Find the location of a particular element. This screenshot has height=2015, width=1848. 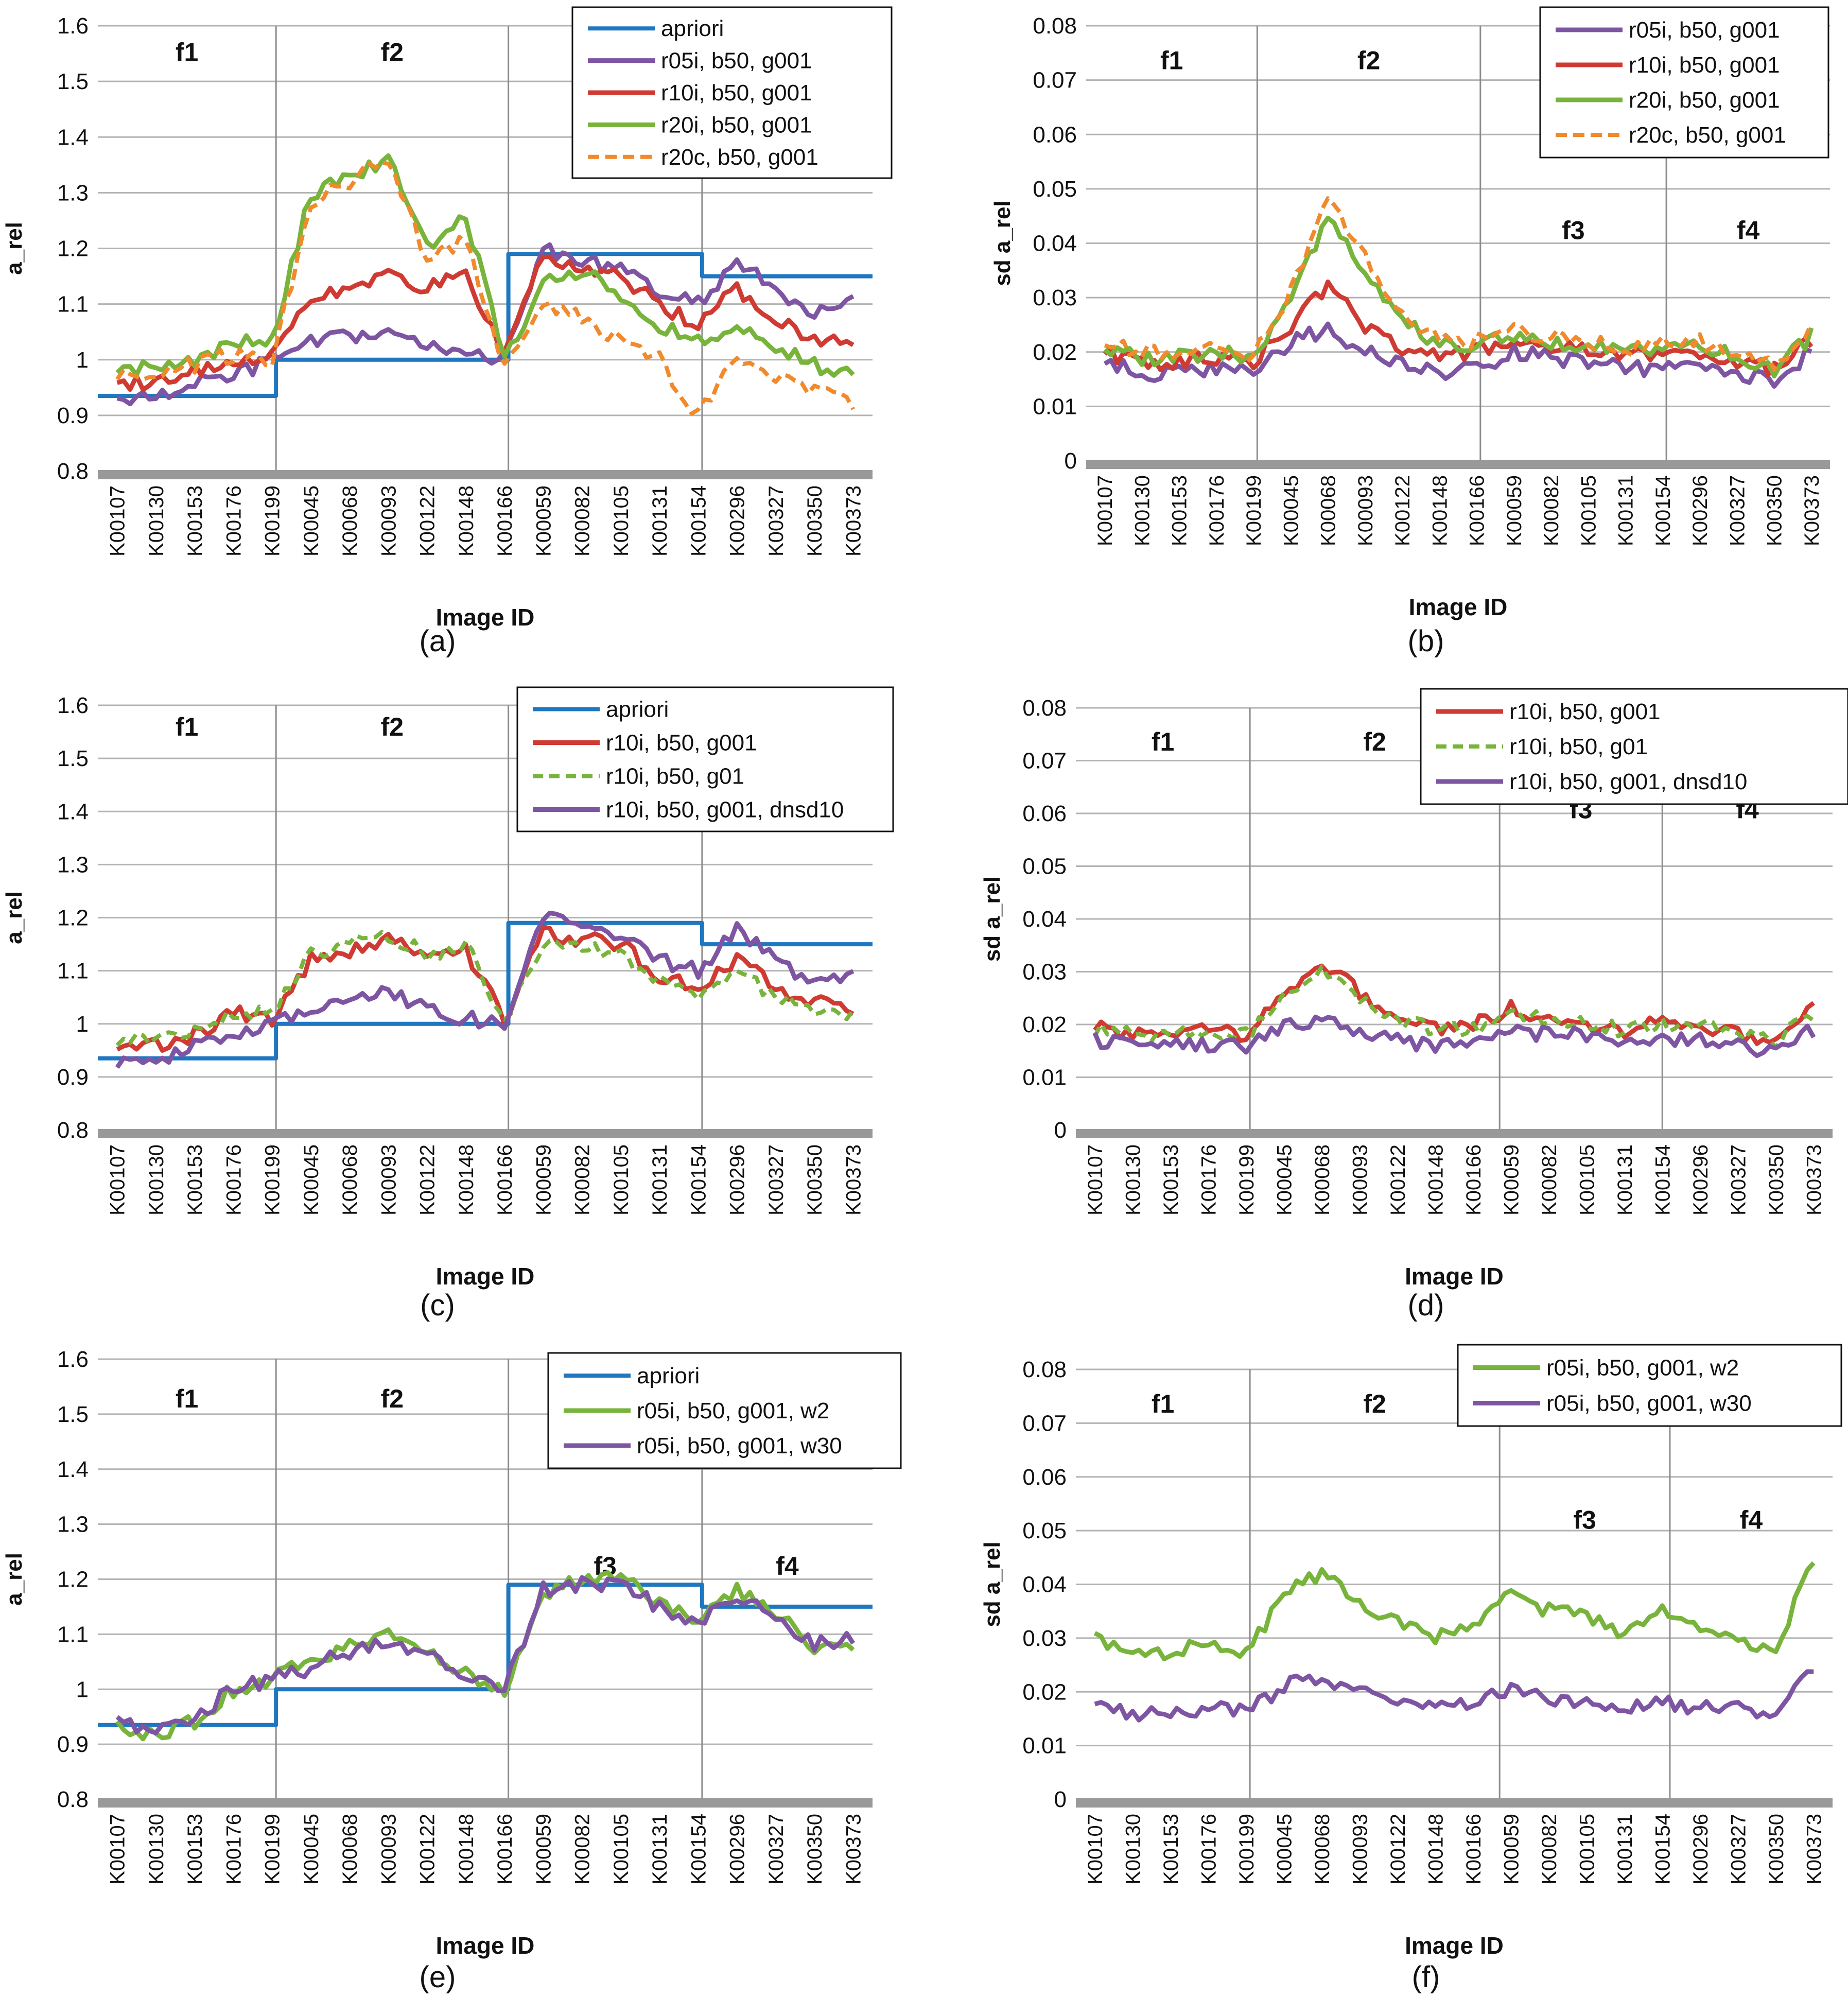

p0-section-label-f2: f2 is located at coordinates (392, 52).